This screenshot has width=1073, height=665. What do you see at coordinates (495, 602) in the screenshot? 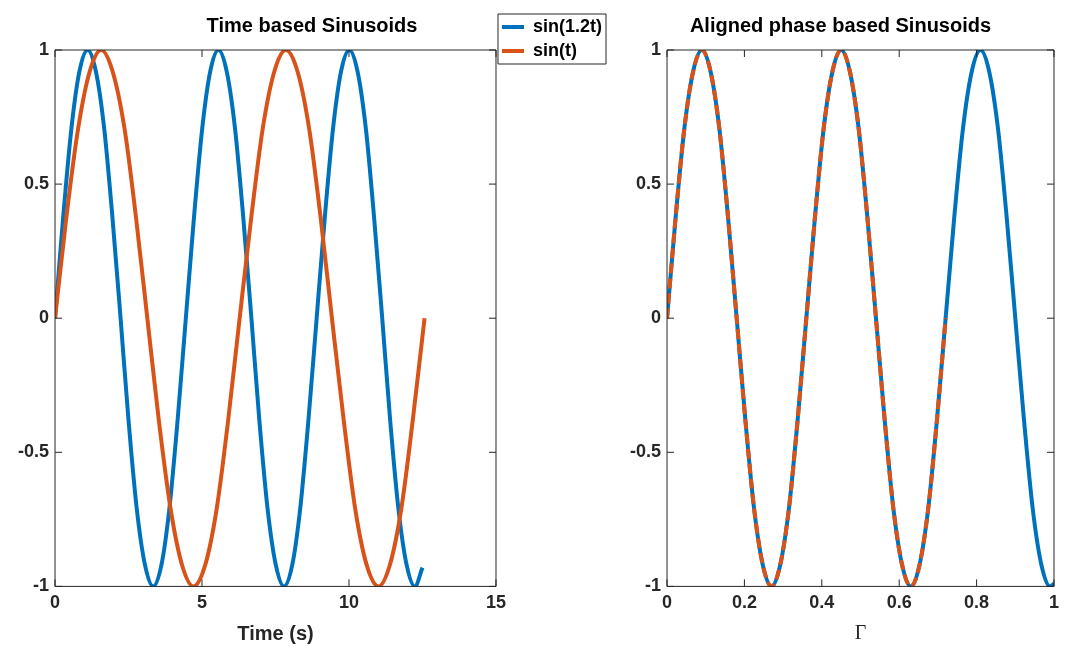
I see `x-tick-label: 15` at bounding box center [495, 602].